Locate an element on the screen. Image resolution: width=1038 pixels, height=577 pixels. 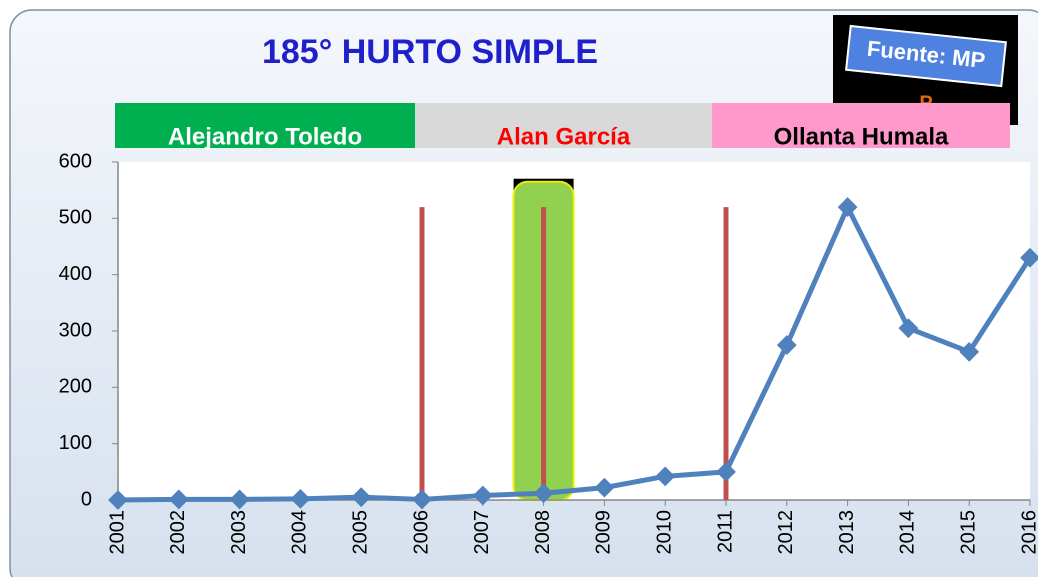
source-label: Fuente: MP is located at coordinates (926, 56).